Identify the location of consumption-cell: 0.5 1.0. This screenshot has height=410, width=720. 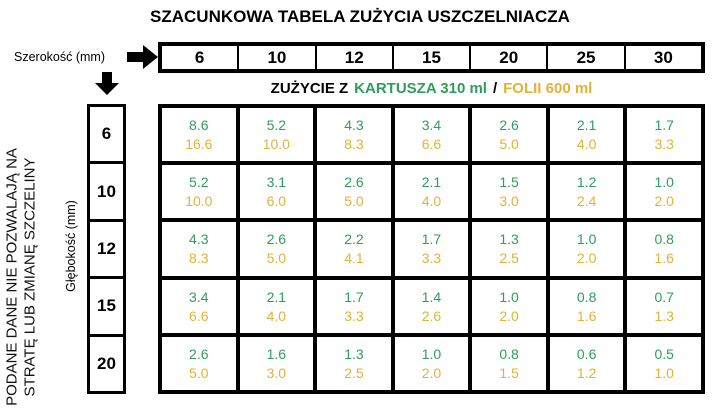
(664, 363).